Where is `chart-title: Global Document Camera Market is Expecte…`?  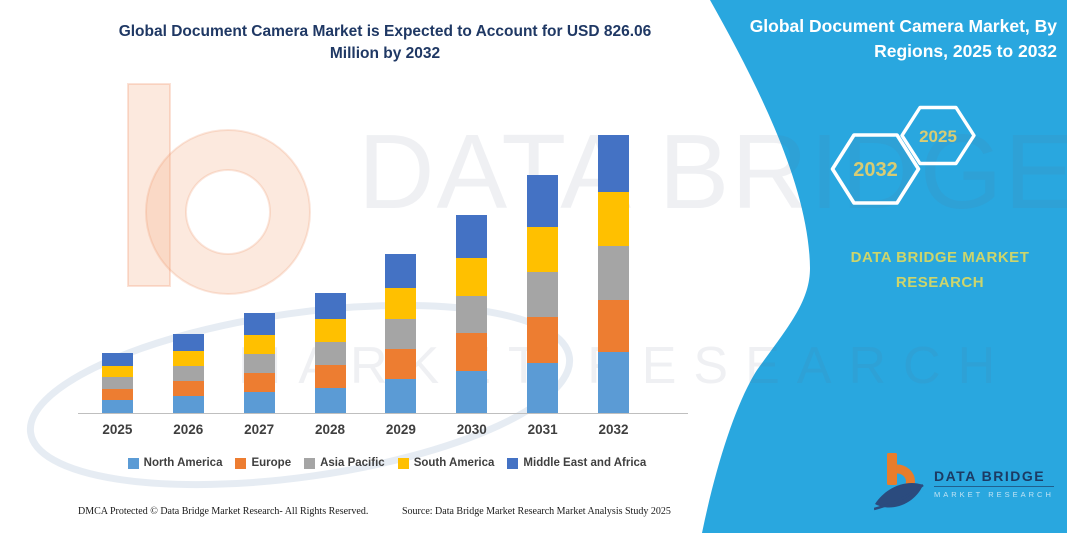 chart-title: Global Document Camera Market is Expecte… is located at coordinates (385, 43).